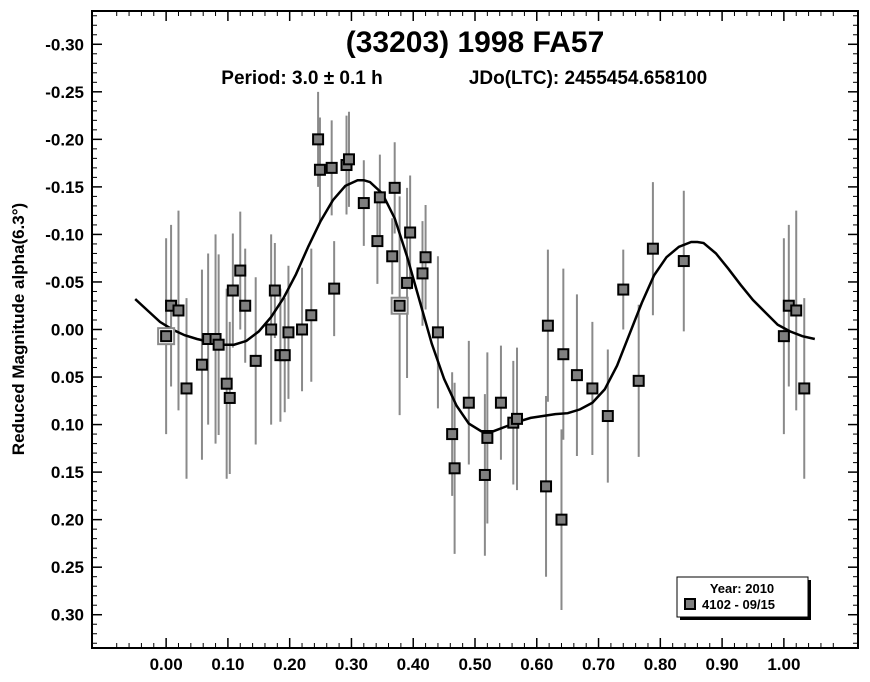 Image resolution: width=870 pixels, height=682 pixels. What do you see at coordinates (536, 664) in the screenshot?
I see `x-tick-label: 0.60` at bounding box center [536, 664].